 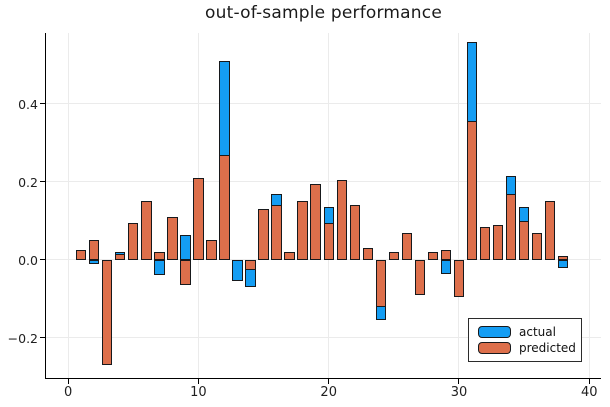 I want to click on legend-label-predicted: predicted, so click(x=547, y=348).